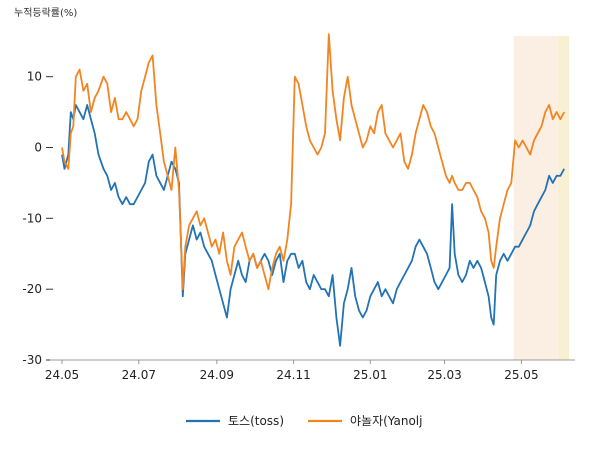 This screenshot has height=450, width=600. What do you see at coordinates (386, 421) in the screenshot?
I see `legend-label-2: 야놀자(Yanolj` at bounding box center [386, 421].